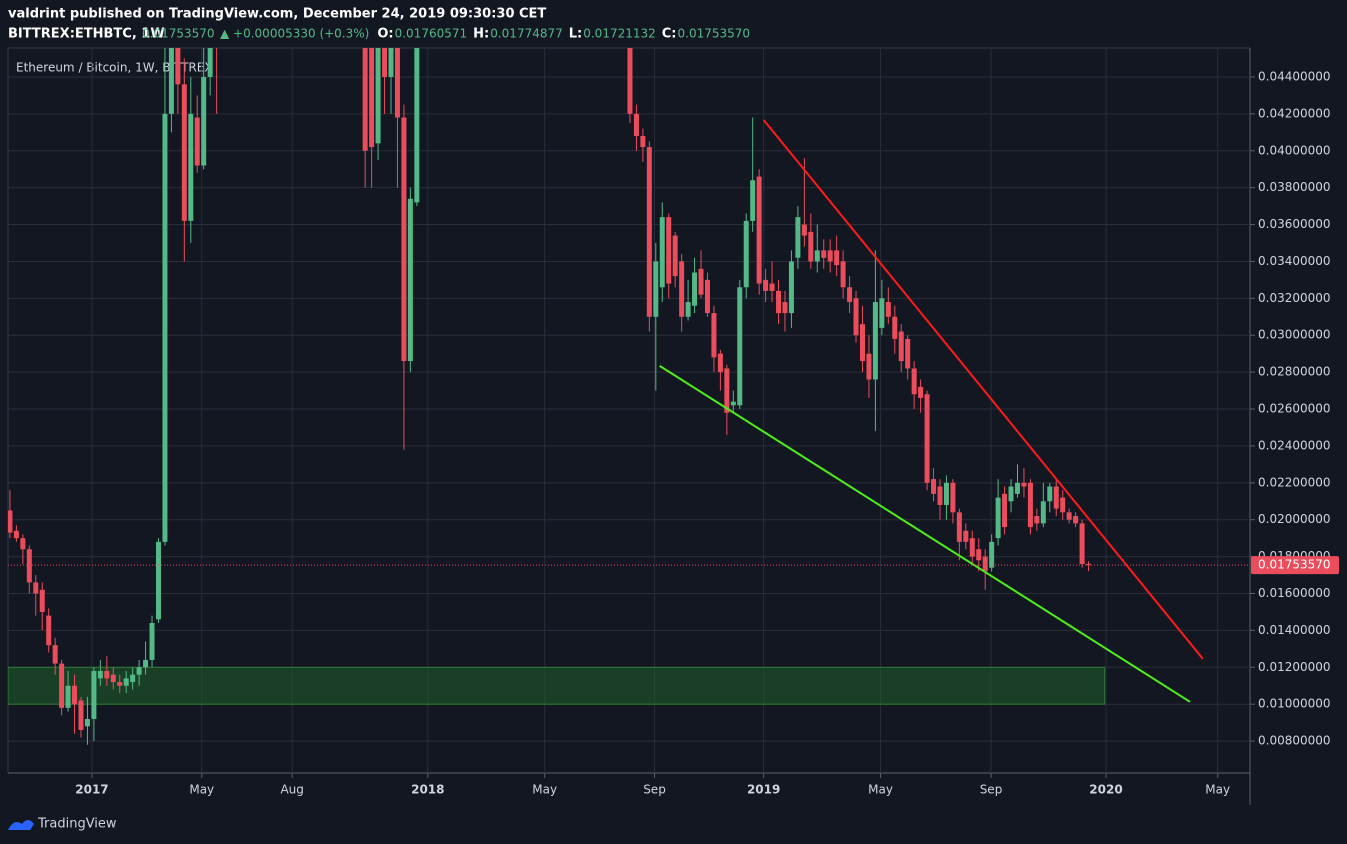  I want to click on y-tick-label: 0.02200000, so click(1294, 482).